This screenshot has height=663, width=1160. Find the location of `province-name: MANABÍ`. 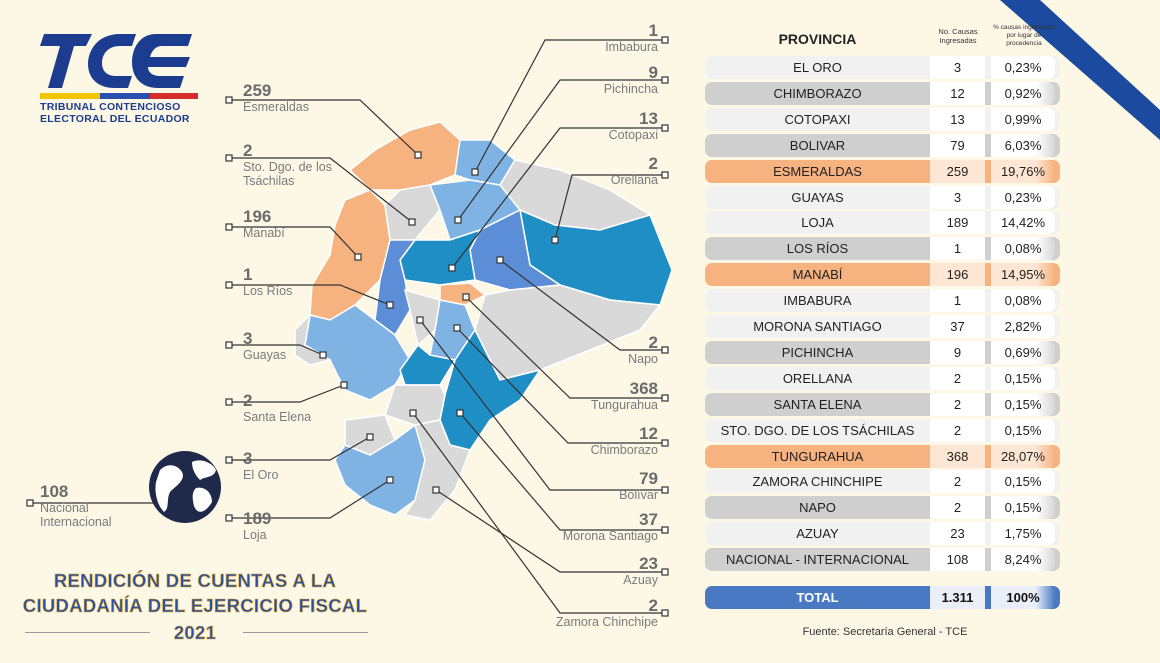

province-name: MANABÍ is located at coordinates (817, 274).